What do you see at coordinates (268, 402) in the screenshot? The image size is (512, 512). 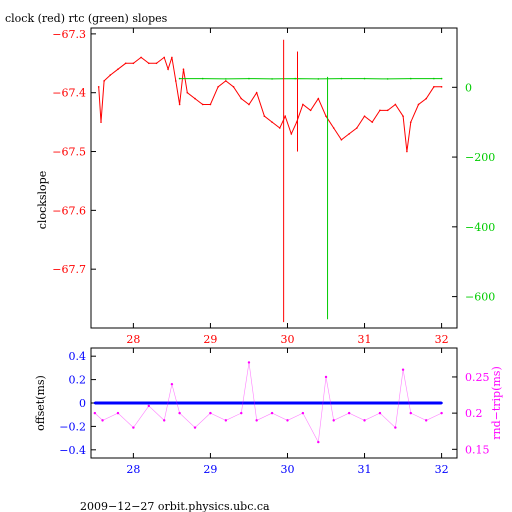 I see `offset-series` at bounding box center [268, 402].